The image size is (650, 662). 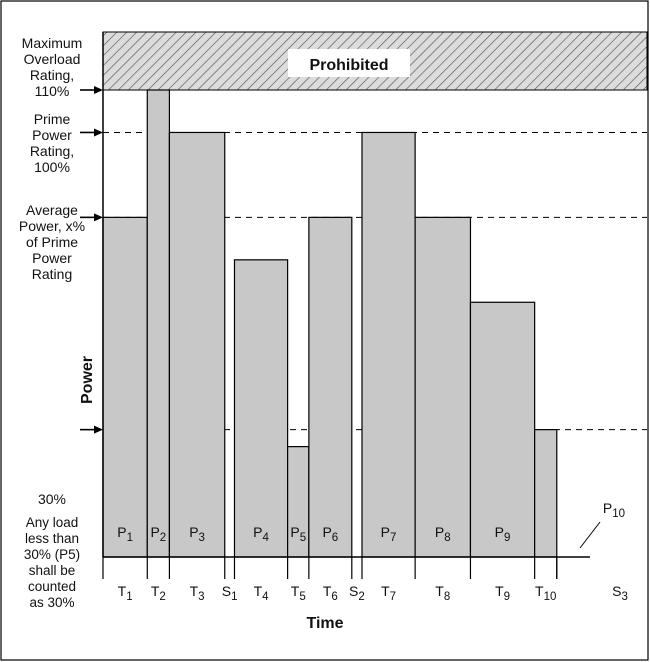 What do you see at coordinates (389, 534) in the screenshot?
I see `bar-label-p7: P7` at bounding box center [389, 534].